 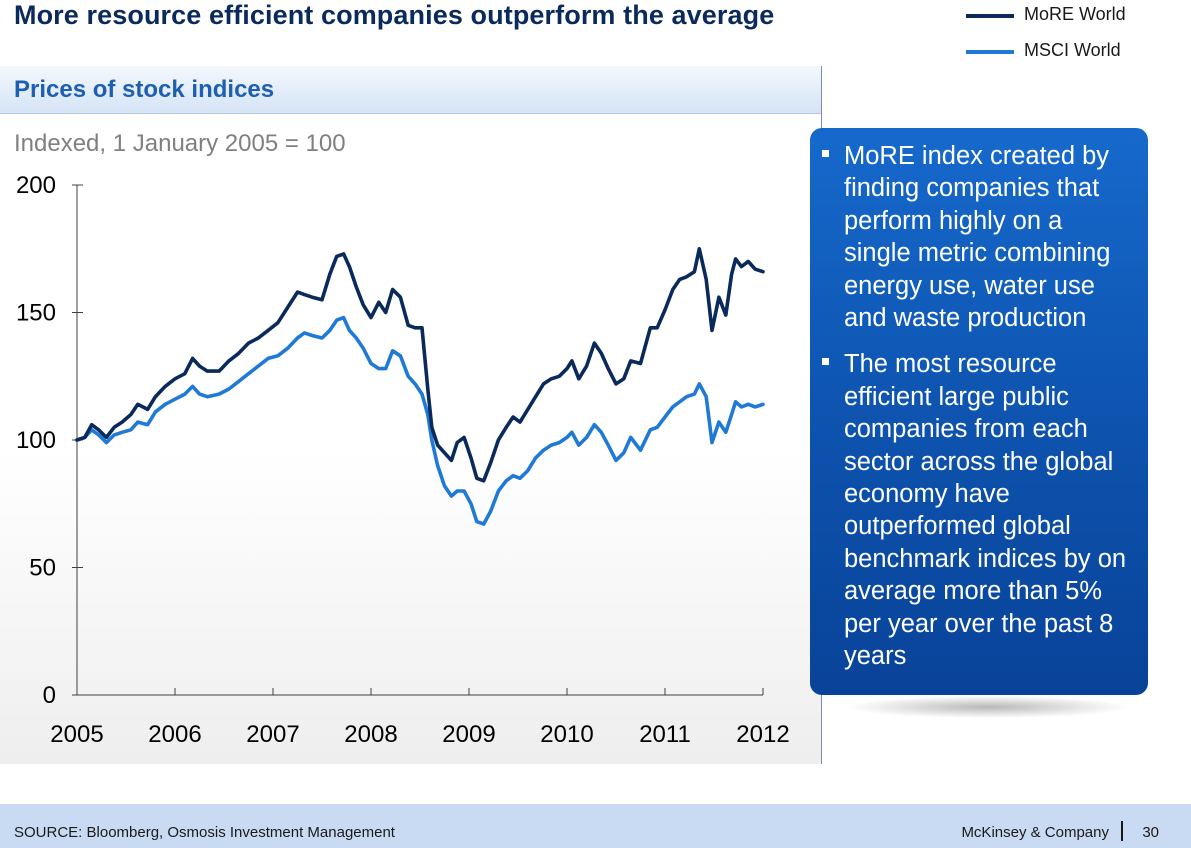 What do you see at coordinates (272, 734) in the screenshot?
I see `x-tick-label: 2007` at bounding box center [272, 734].